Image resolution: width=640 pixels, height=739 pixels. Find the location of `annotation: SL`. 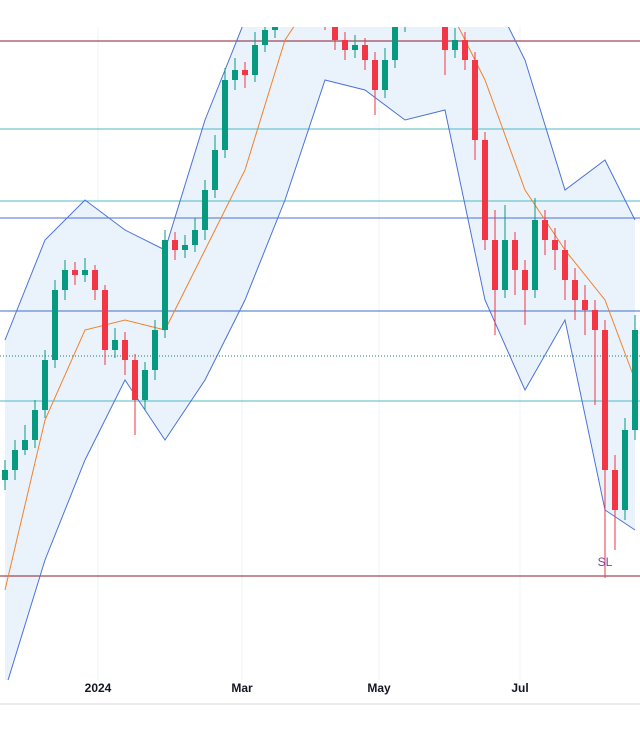

annotation: SL is located at coordinates (605, 562).